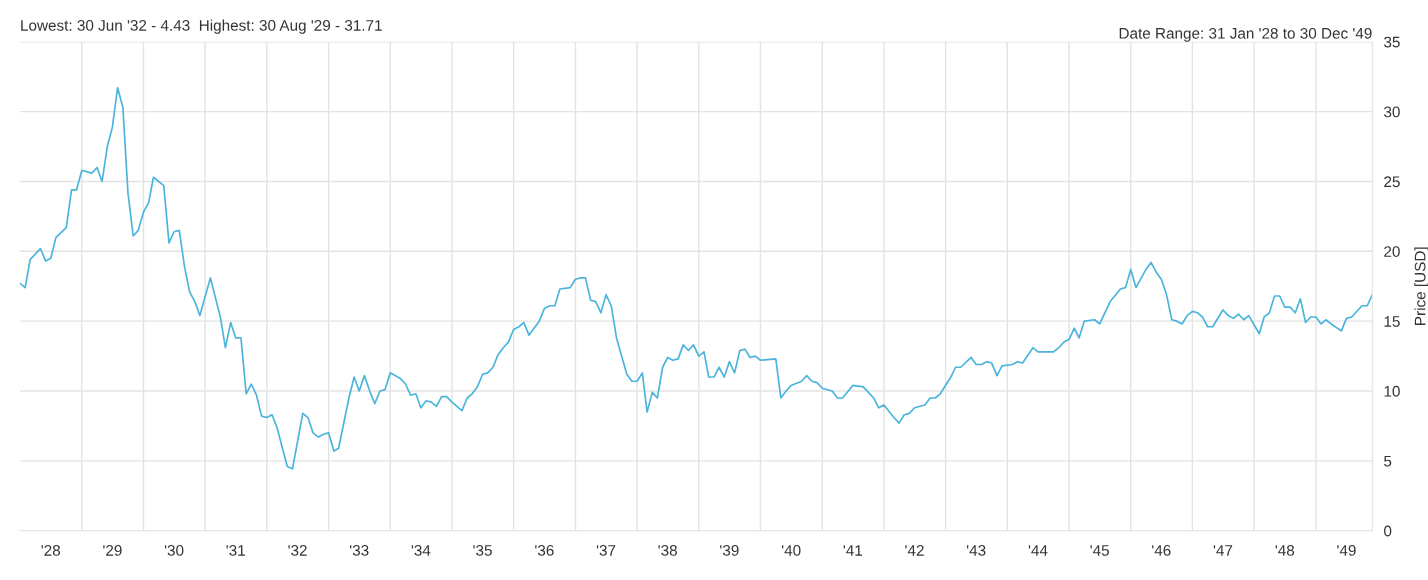 The width and height of the screenshot is (1428, 580). What do you see at coordinates (1388, 531) in the screenshot?
I see `y-tick-label: 0` at bounding box center [1388, 531].